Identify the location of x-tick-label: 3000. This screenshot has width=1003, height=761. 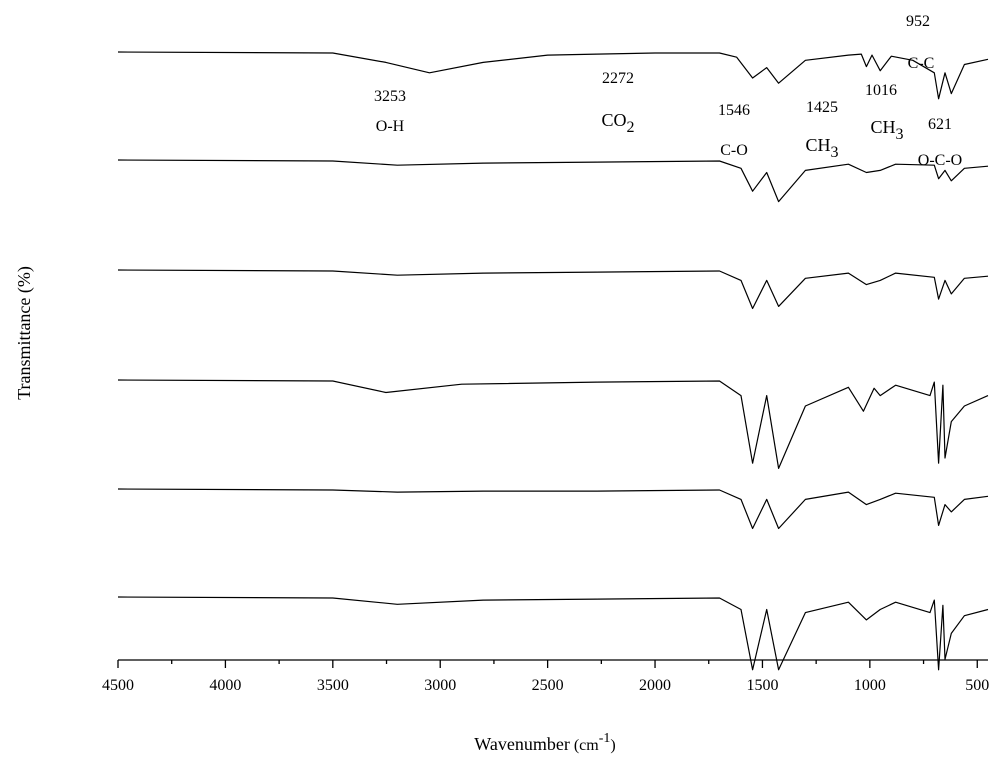
(440, 685).